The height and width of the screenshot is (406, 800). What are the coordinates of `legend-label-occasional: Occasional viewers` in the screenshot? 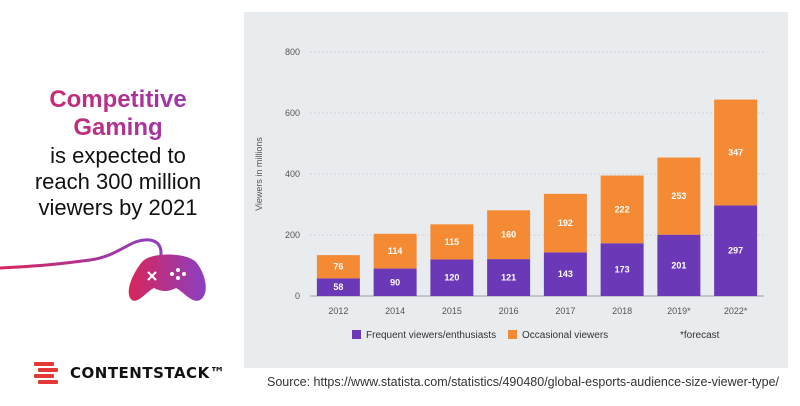 It's located at (565, 335).